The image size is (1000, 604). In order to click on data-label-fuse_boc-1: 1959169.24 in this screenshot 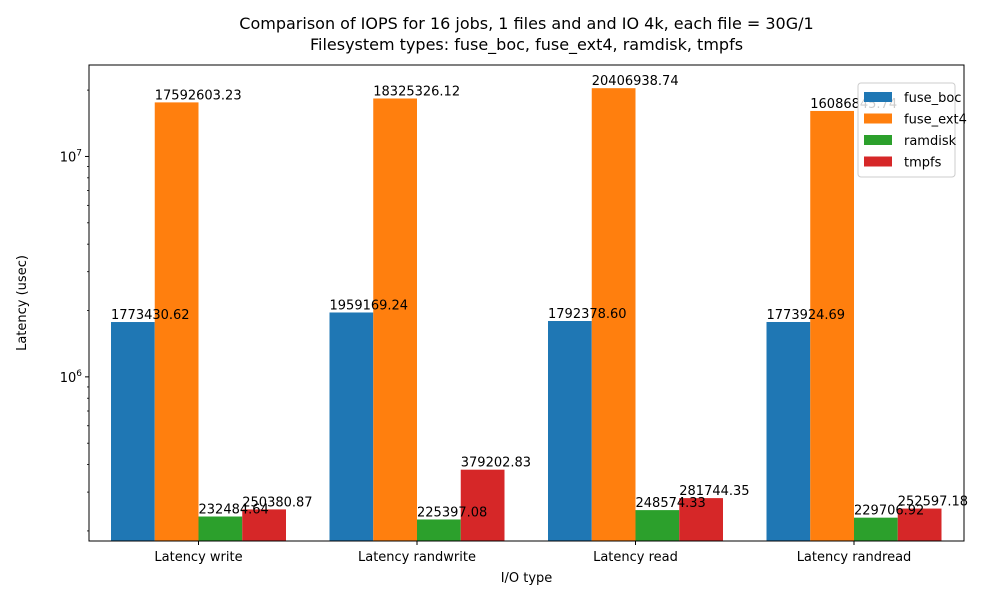, I will do `click(369, 305)`.